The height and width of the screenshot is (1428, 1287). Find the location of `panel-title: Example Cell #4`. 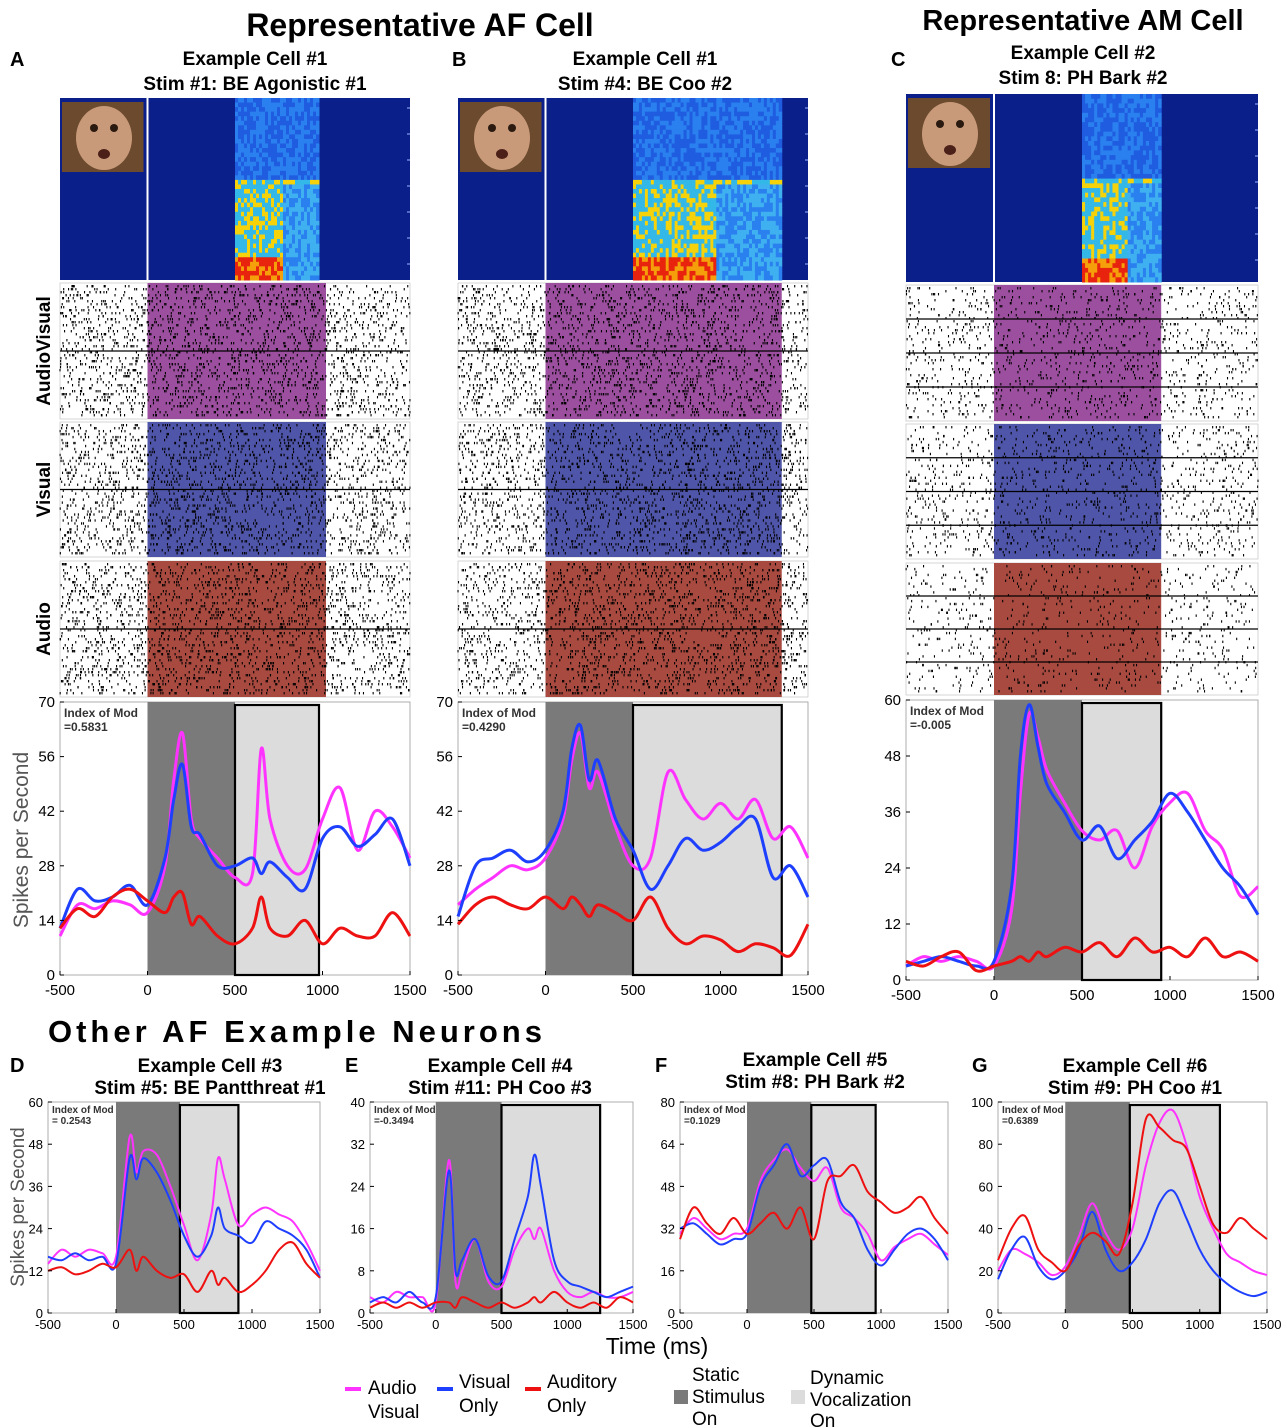

panel-title: Example Cell #4 is located at coordinates (500, 1066).